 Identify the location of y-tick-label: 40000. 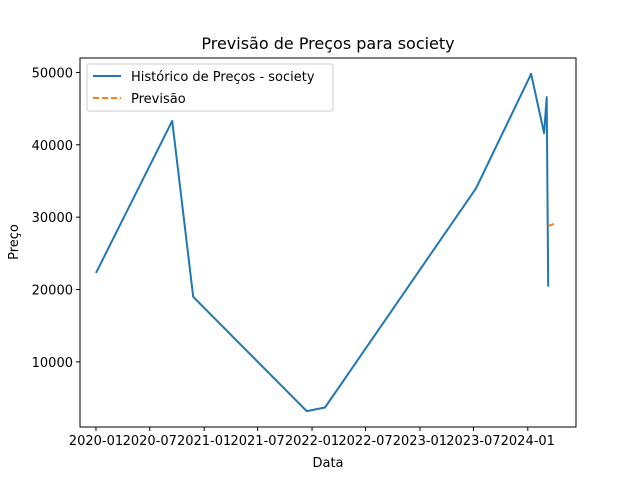
(52, 146).